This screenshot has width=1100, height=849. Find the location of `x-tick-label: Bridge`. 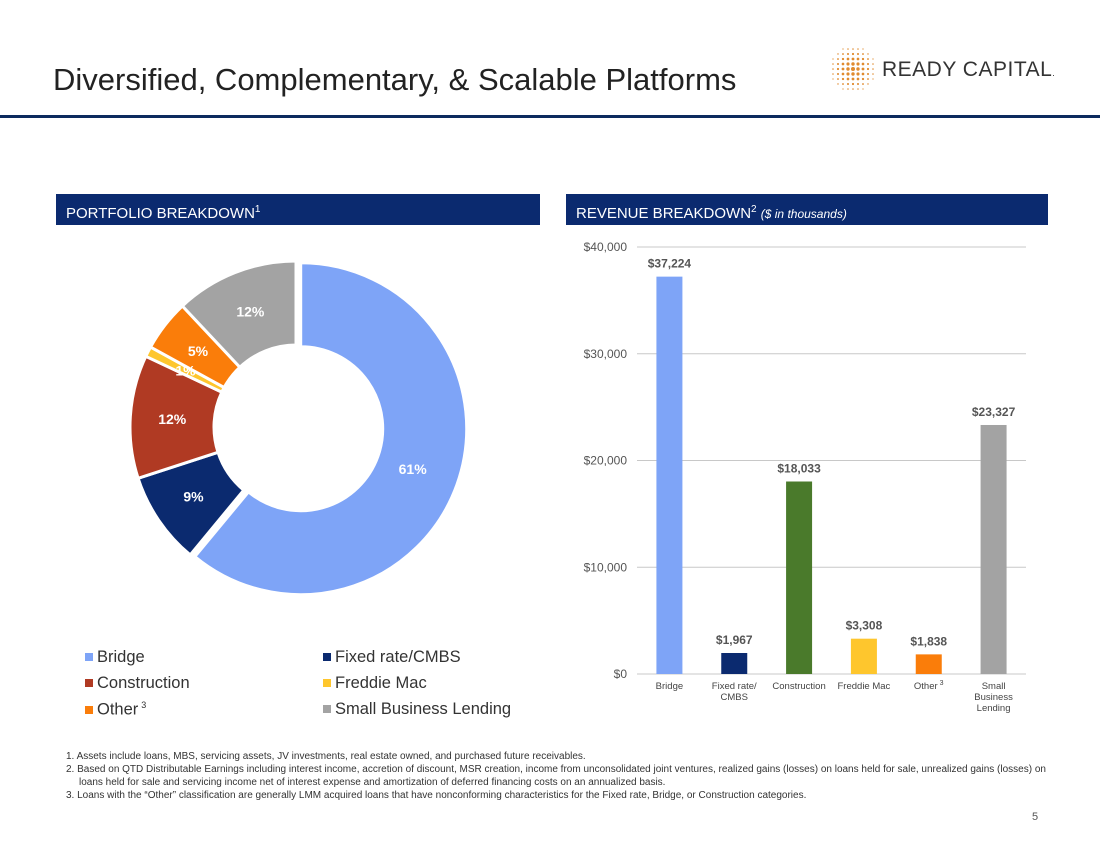

x-tick-label: Bridge is located at coordinates (669, 686).